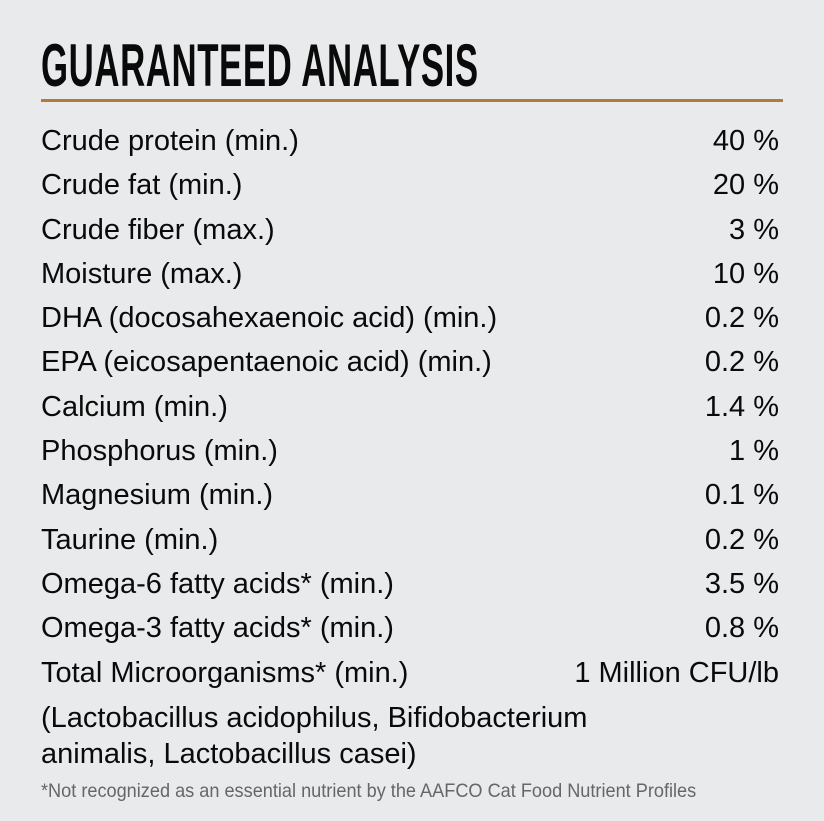 The width and height of the screenshot is (824, 821). Describe the element at coordinates (745, 273) in the screenshot. I see `nutrient-value: 10 %` at that location.